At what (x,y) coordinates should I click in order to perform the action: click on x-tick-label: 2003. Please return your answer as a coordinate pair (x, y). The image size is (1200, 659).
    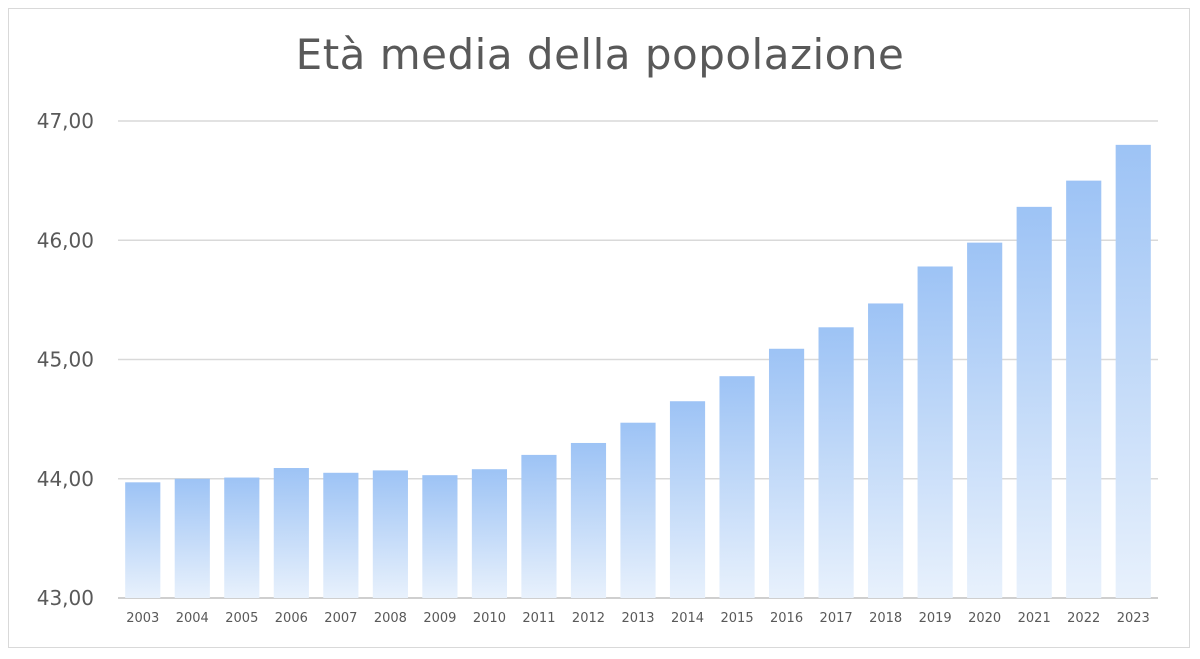
    Looking at the image, I should click on (142, 618).